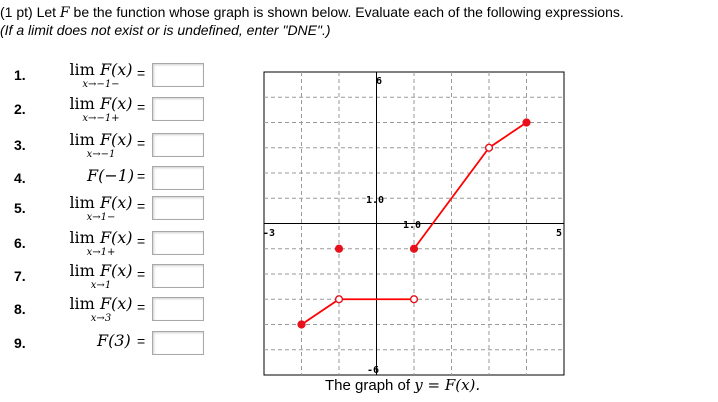 This screenshot has height=402, width=718. Describe the element at coordinates (111, 175) in the screenshot. I see `function-value-expression: F(−1)` at that location.